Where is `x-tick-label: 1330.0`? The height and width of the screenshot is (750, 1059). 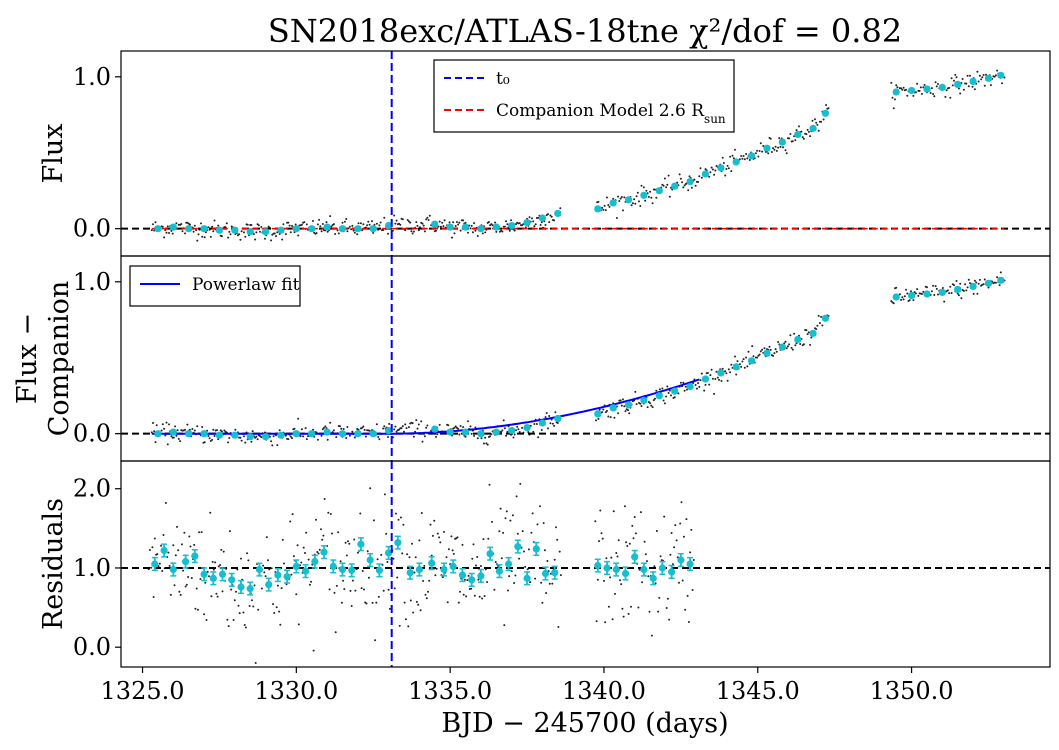 x-tick-label: 1330.0 is located at coordinates (296, 691).